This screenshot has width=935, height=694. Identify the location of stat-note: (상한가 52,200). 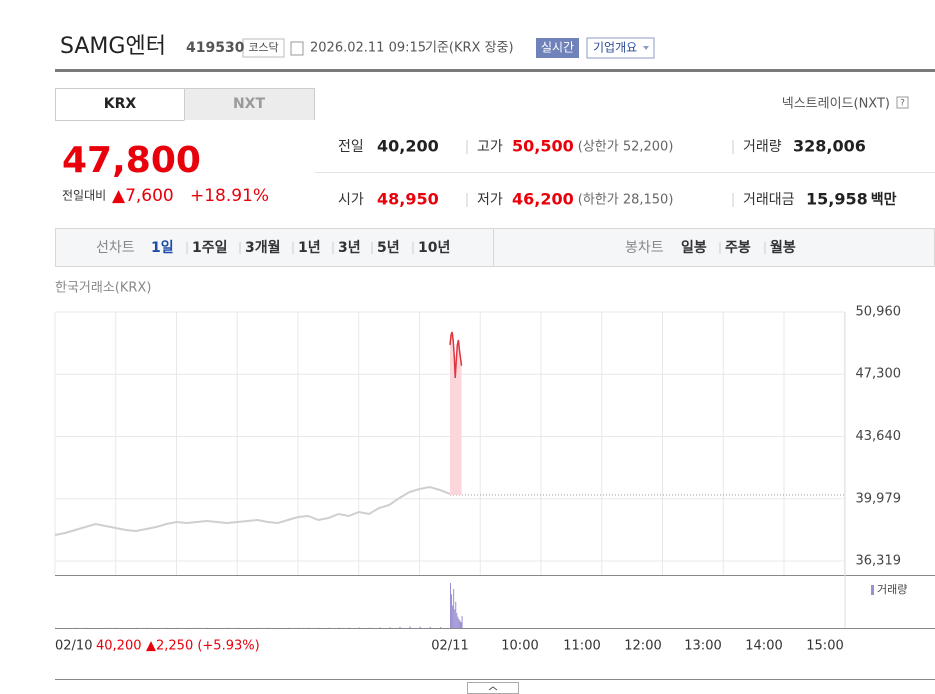
(626, 147).